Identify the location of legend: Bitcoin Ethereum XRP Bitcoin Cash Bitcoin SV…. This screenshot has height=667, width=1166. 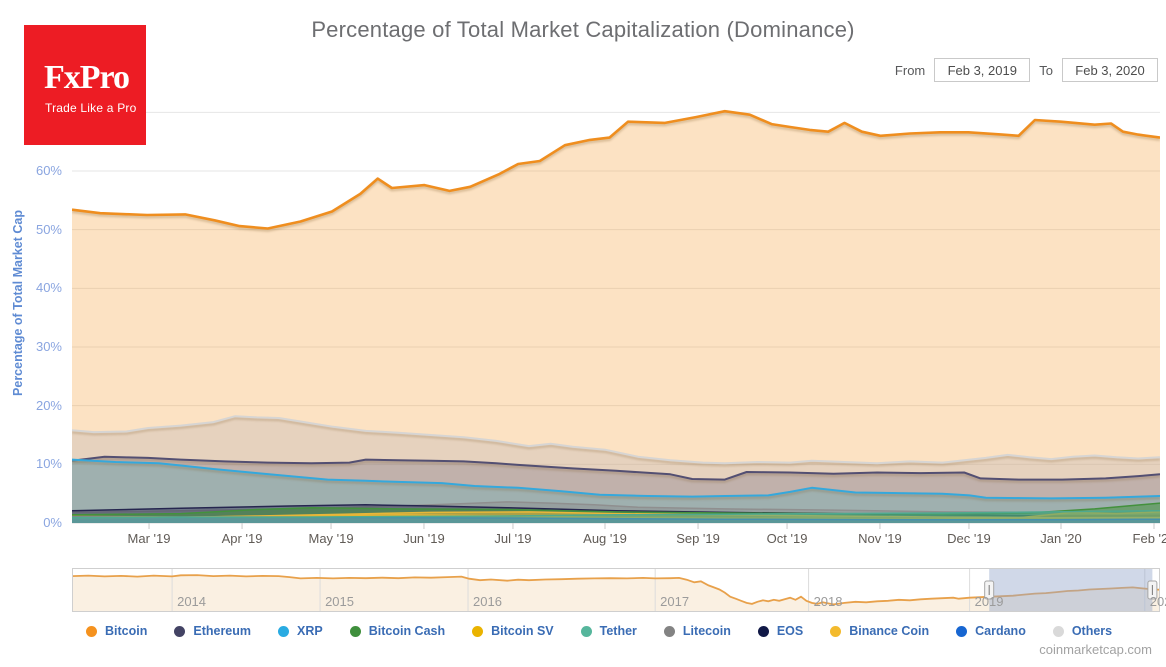
(599, 631).